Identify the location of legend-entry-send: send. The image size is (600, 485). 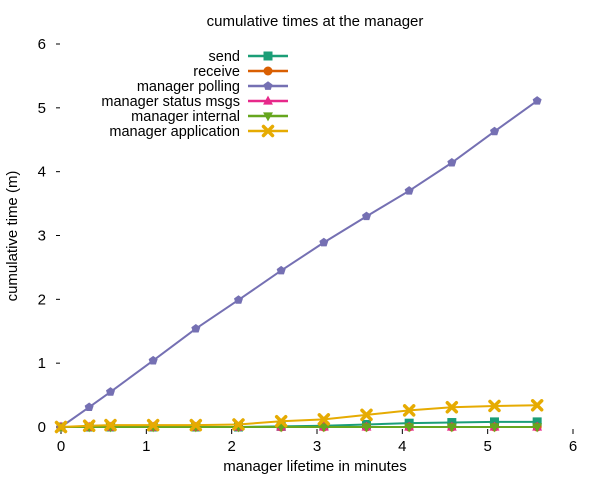
(248, 57).